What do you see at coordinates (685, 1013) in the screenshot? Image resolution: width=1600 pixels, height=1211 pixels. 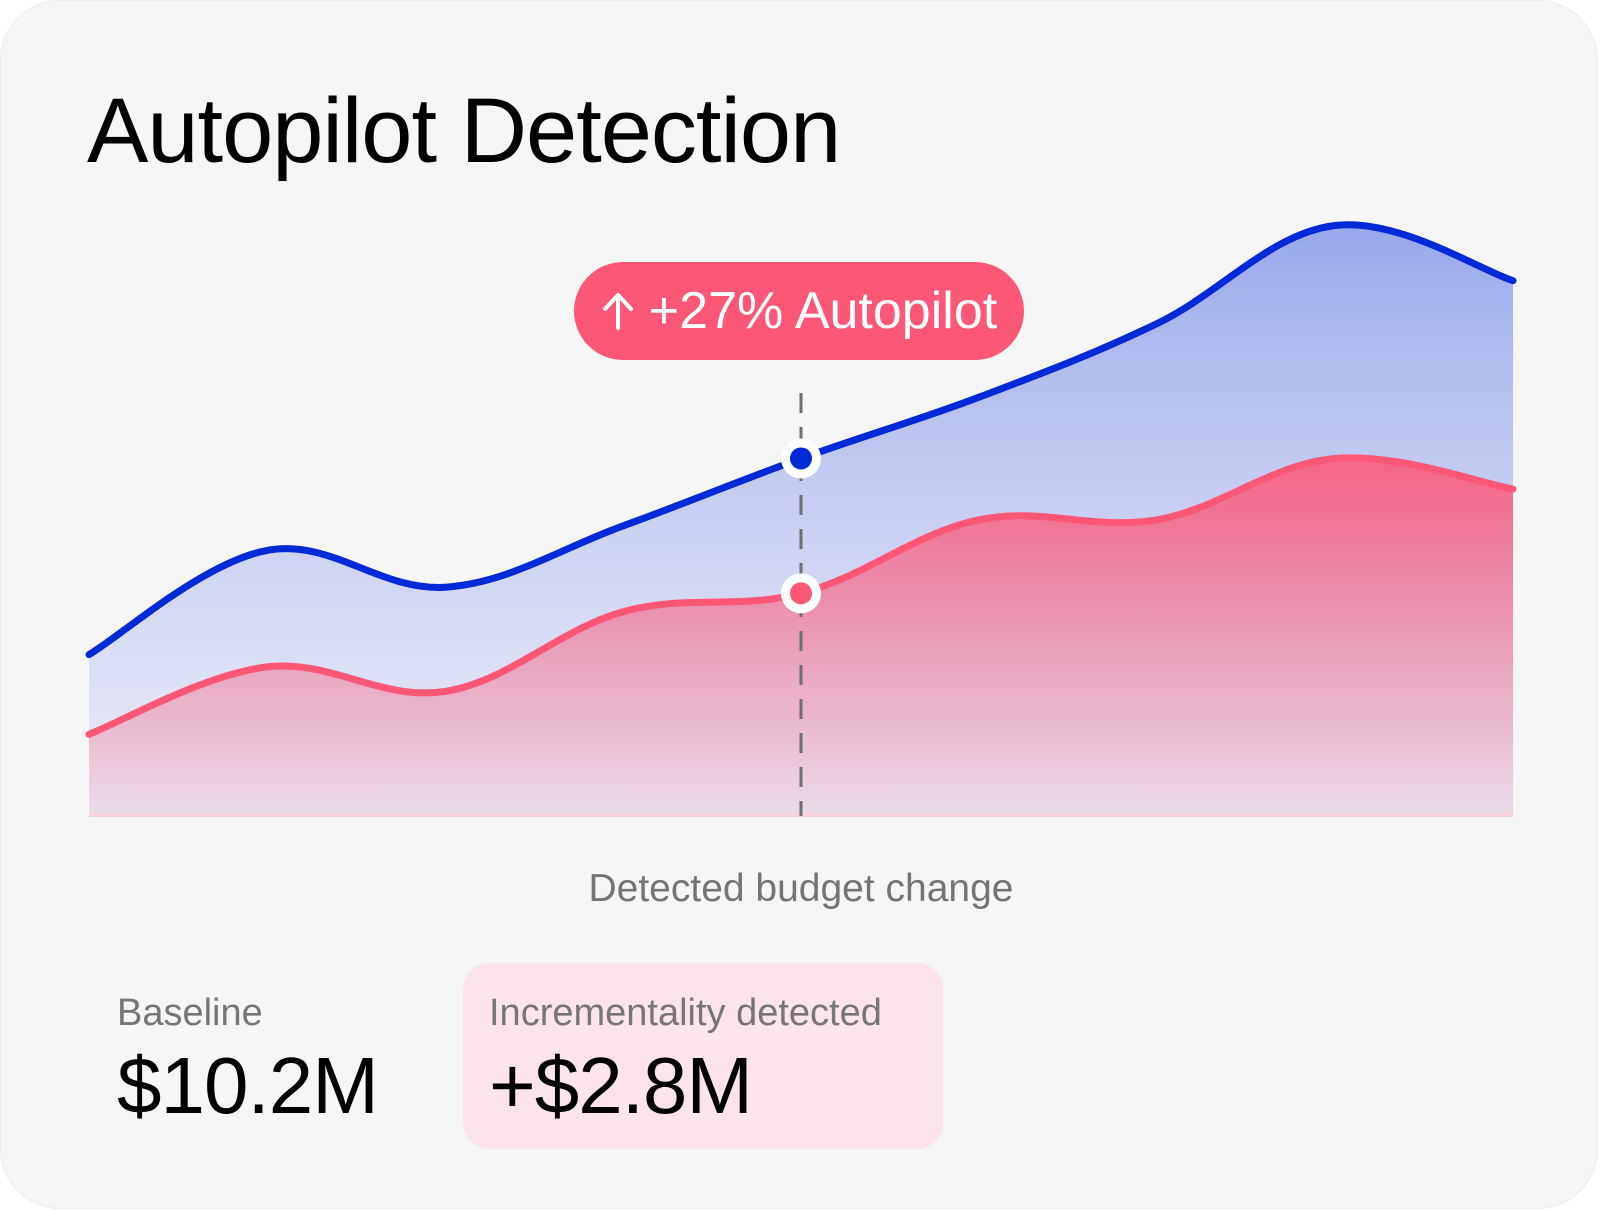 I see `incrementality-label: Incrementality detected` at bounding box center [685, 1013].